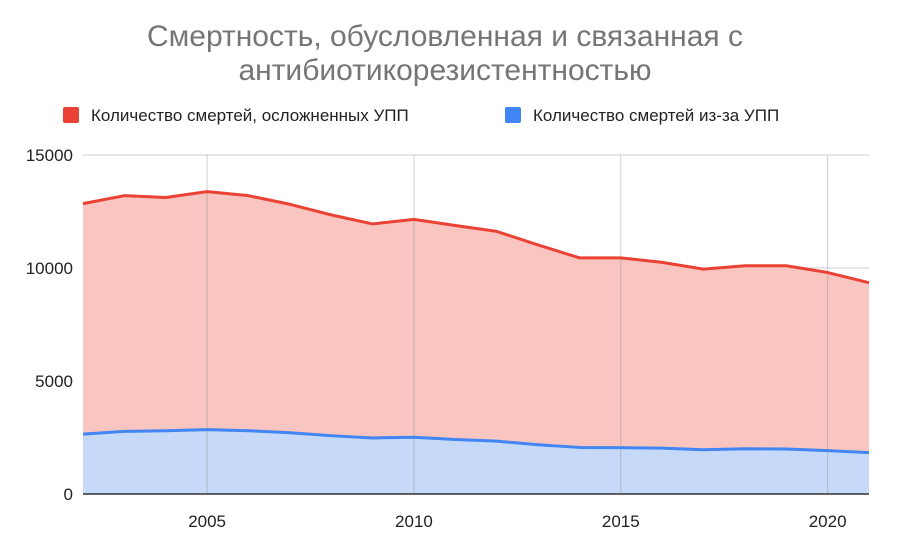 Image resolution: width=914 pixels, height=552 pixels. What do you see at coordinates (828, 521) in the screenshot?
I see `x-tick-label: 2020` at bounding box center [828, 521].